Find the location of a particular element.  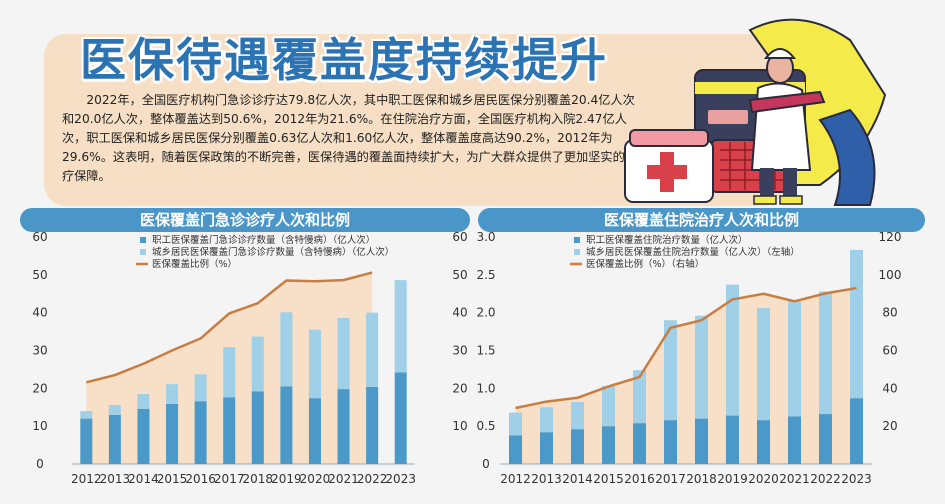

left-tick-50: 50 is located at coordinates (39, 275).